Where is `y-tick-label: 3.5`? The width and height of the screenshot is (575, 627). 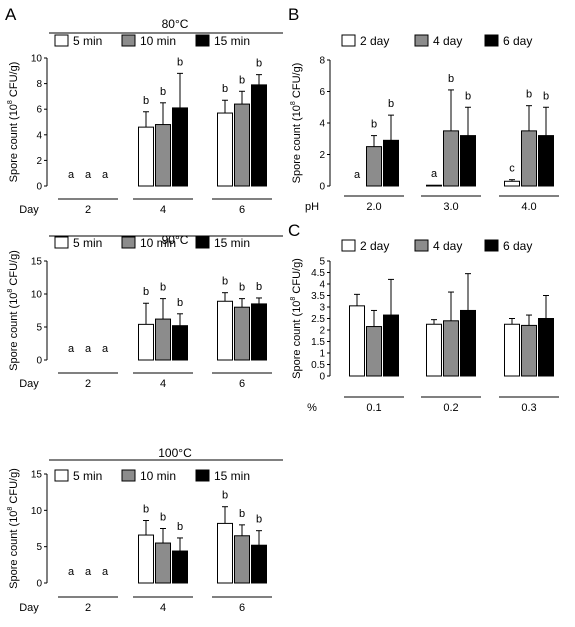
y-tick-label: 3.5 is located at coordinates (318, 296).